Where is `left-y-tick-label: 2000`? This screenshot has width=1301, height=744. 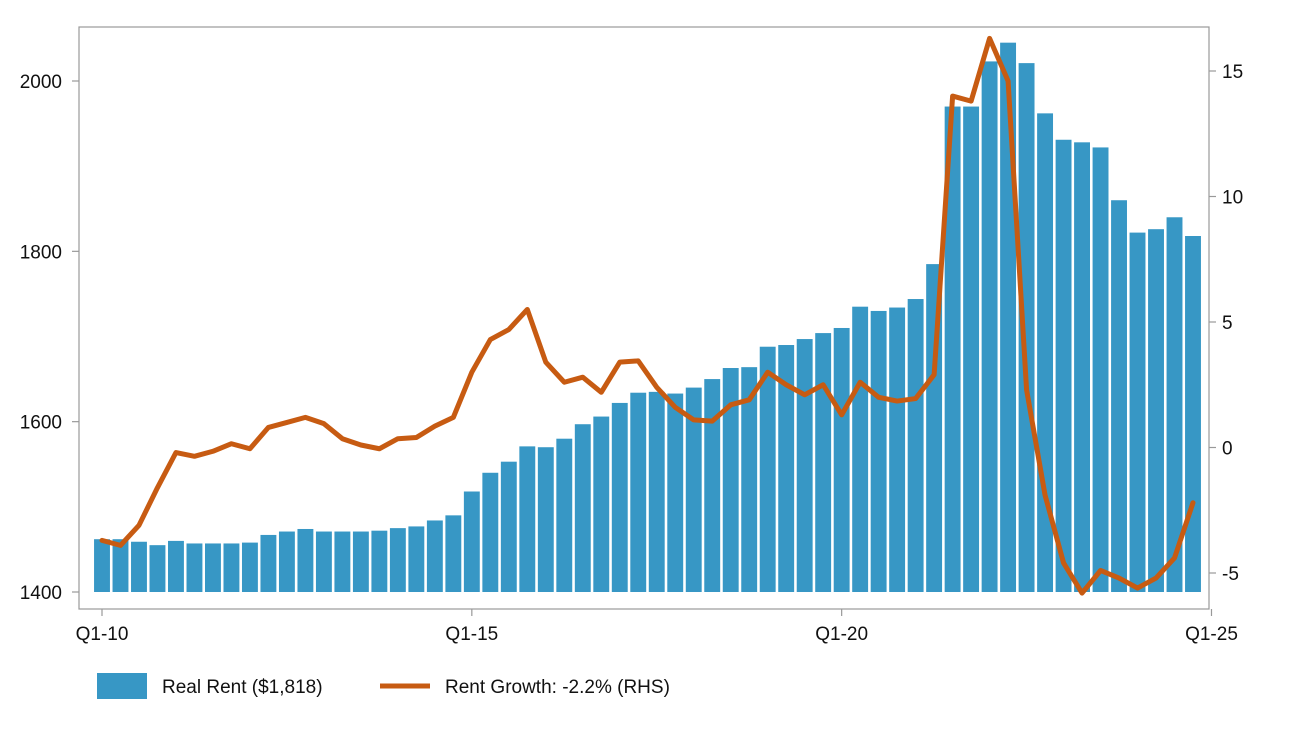
left-y-tick-label: 2000 is located at coordinates (41, 82).